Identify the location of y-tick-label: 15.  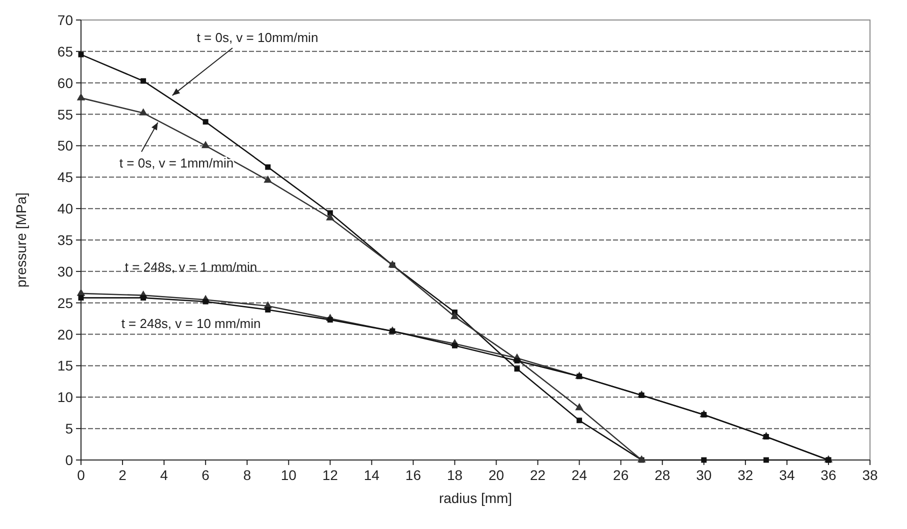
(65, 366).